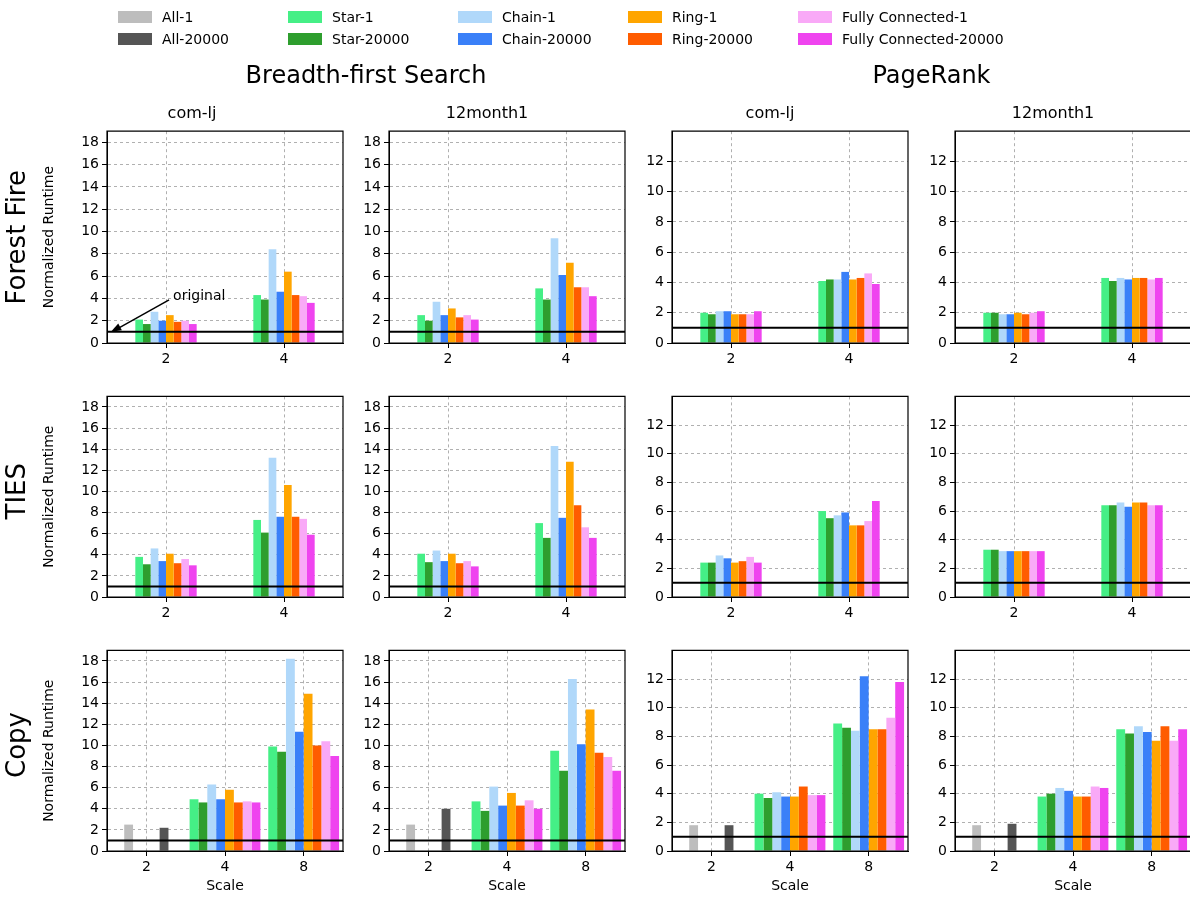  What do you see at coordinates (90, 659) in the screenshot?
I see `y-tick-label: 18` at bounding box center [90, 659].